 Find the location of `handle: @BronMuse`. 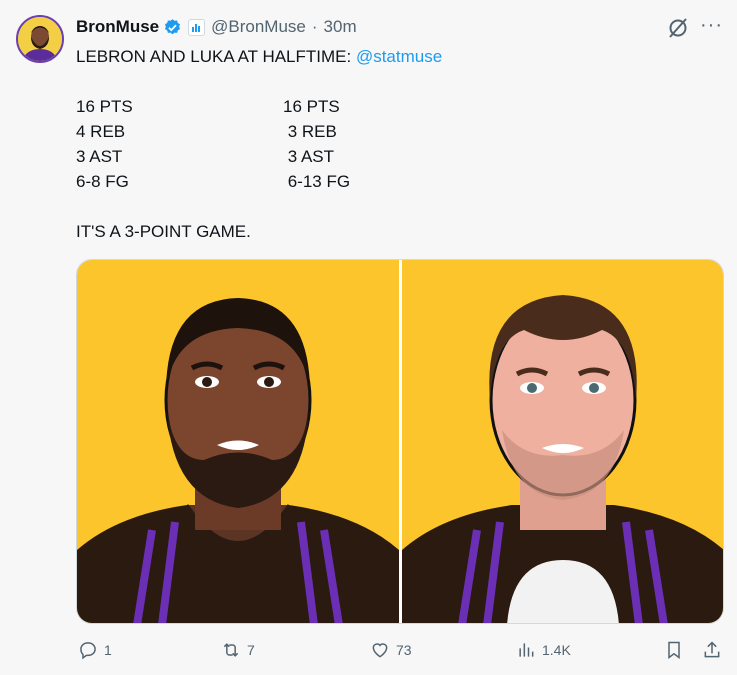

handle: @BronMuse is located at coordinates (258, 26).